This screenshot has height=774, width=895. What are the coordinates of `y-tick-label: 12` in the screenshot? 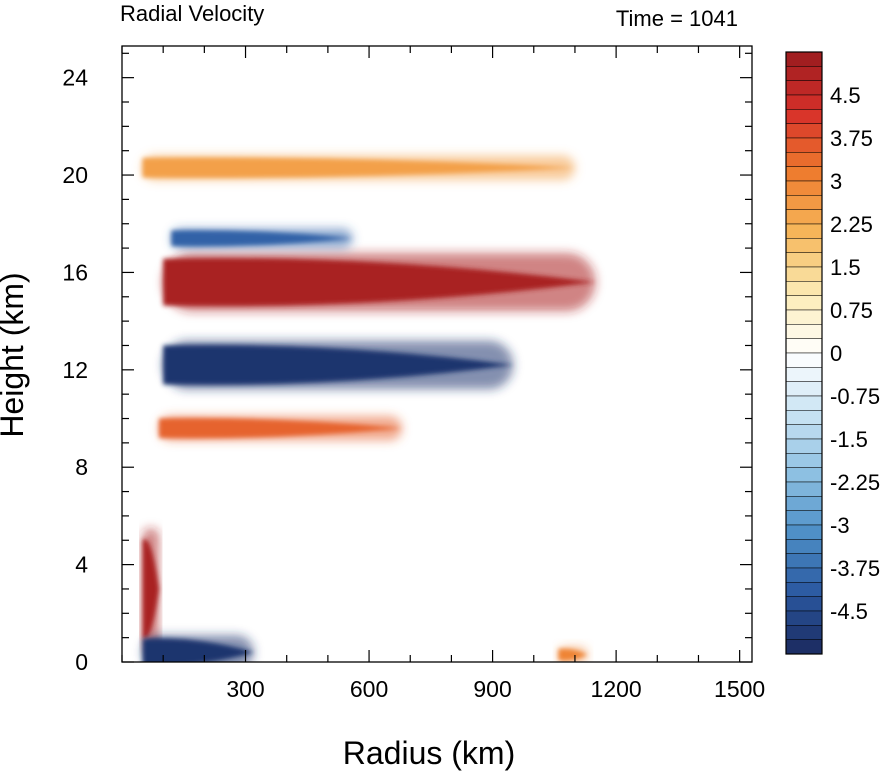 It's located at (75, 370).